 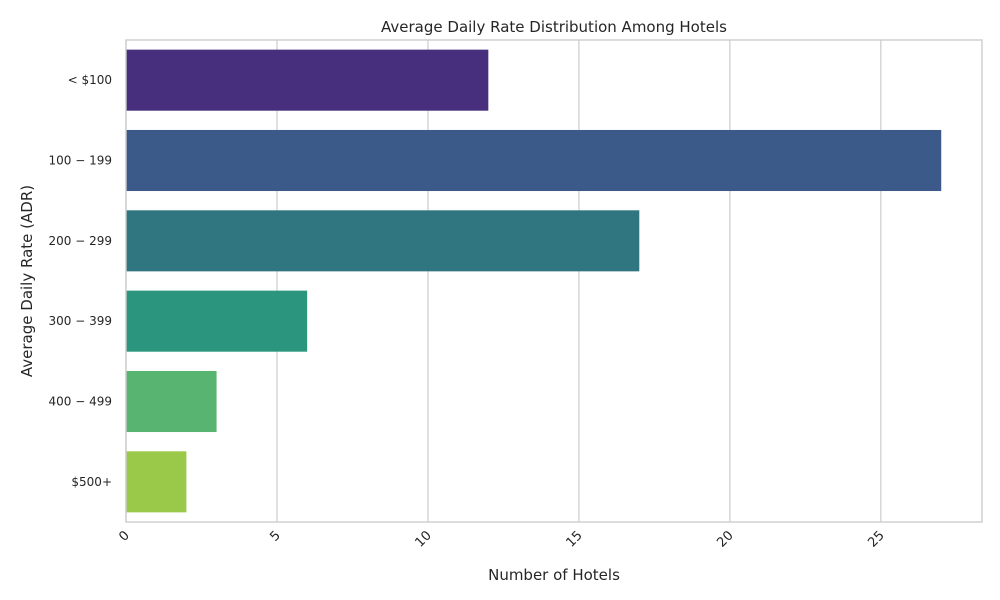 What do you see at coordinates (90, 80) in the screenshot?
I see `y-tick-label: < $100` at bounding box center [90, 80].